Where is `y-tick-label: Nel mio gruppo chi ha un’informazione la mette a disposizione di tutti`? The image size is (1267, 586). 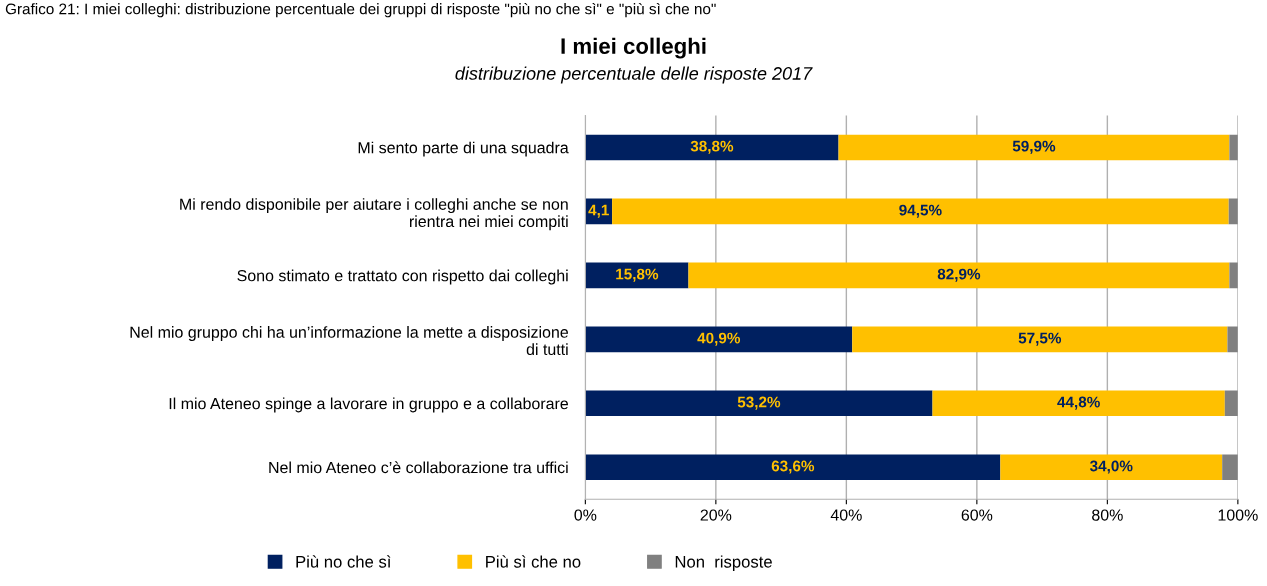
y-tick-label: Nel mio gruppo chi ha un’informazione la mette a disposizione di tutti is located at coordinates (349, 341).